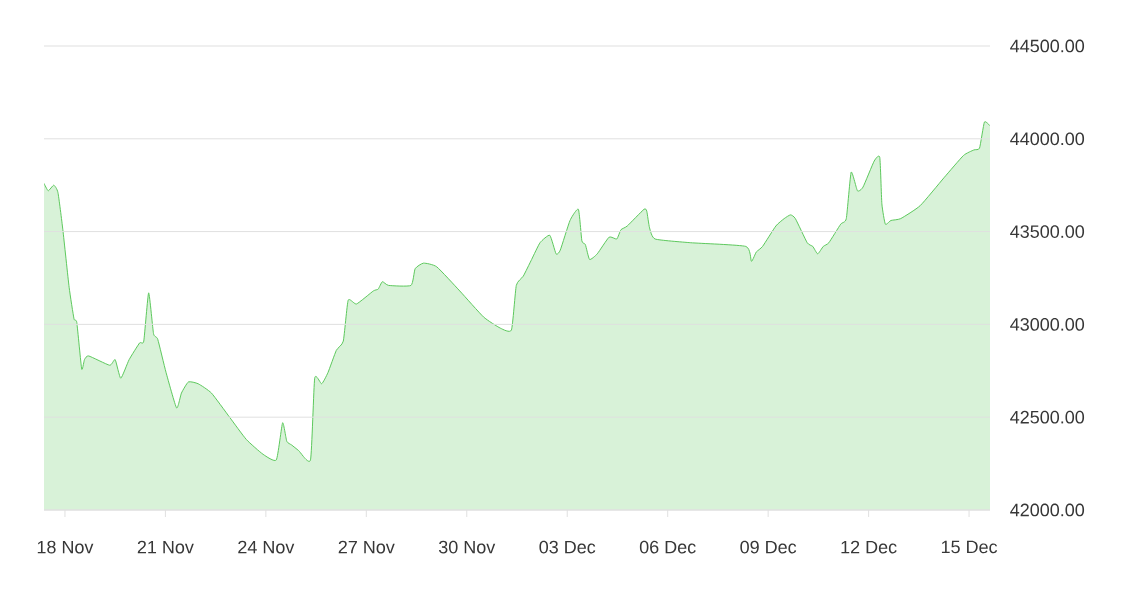 The image size is (1146, 610). I want to click on y-tick-label: 44500.00, so click(1047, 46).